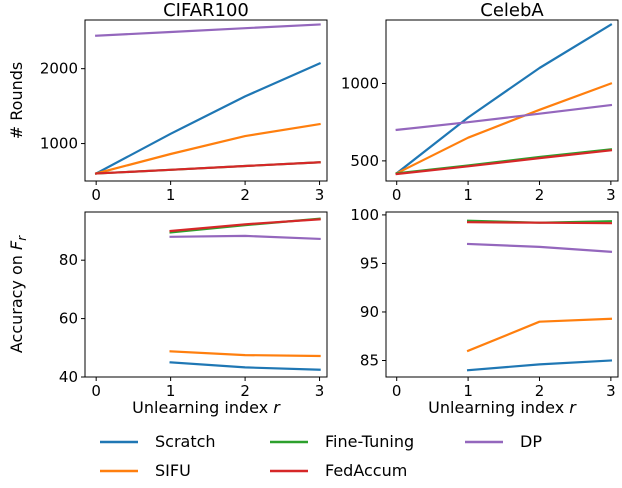  What do you see at coordinates (364, 215) in the screenshot?
I see `y-tick-label: 100` at bounding box center [364, 215].